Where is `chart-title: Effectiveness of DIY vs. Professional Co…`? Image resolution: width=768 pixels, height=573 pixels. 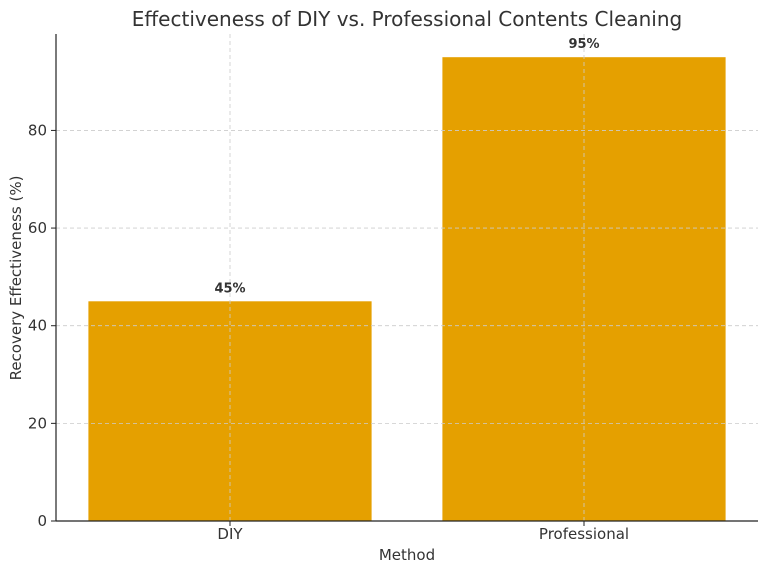
chart-title: Effectiveness of DIY vs. Professional Co… is located at coordinates (407, 19).